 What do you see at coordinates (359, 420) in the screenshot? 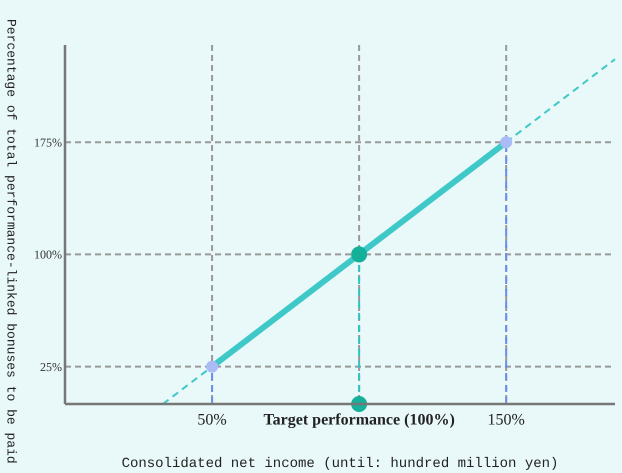
I see `x-tick-label: Target performance (100%)` at bounding box center [359, 420].